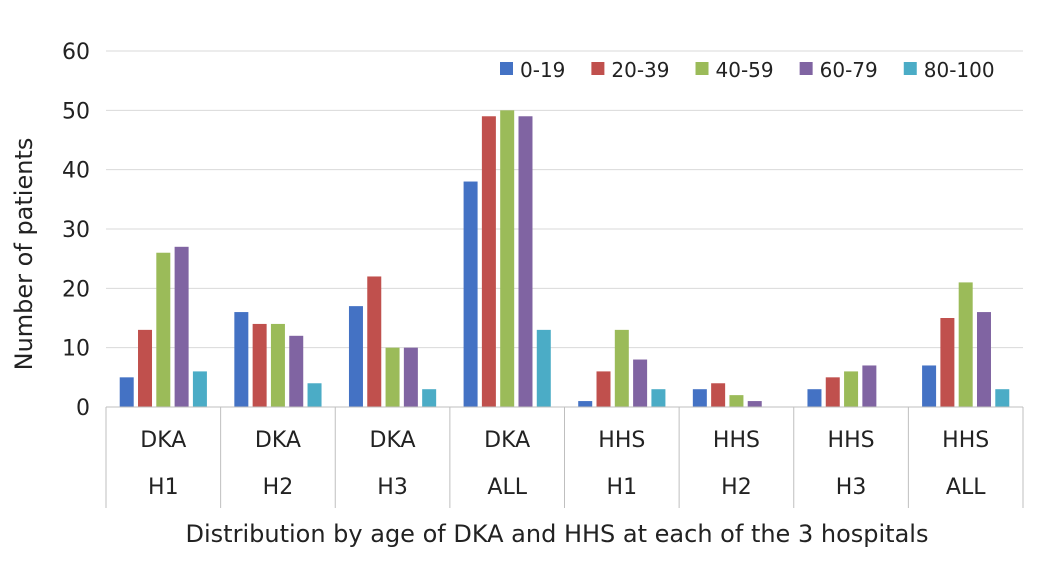 The image size is (1037, 578). What do you see at coordinates (640, 70) in the screenshot?
I see `legend-label: 20-39` at bounding box center [640, 70].